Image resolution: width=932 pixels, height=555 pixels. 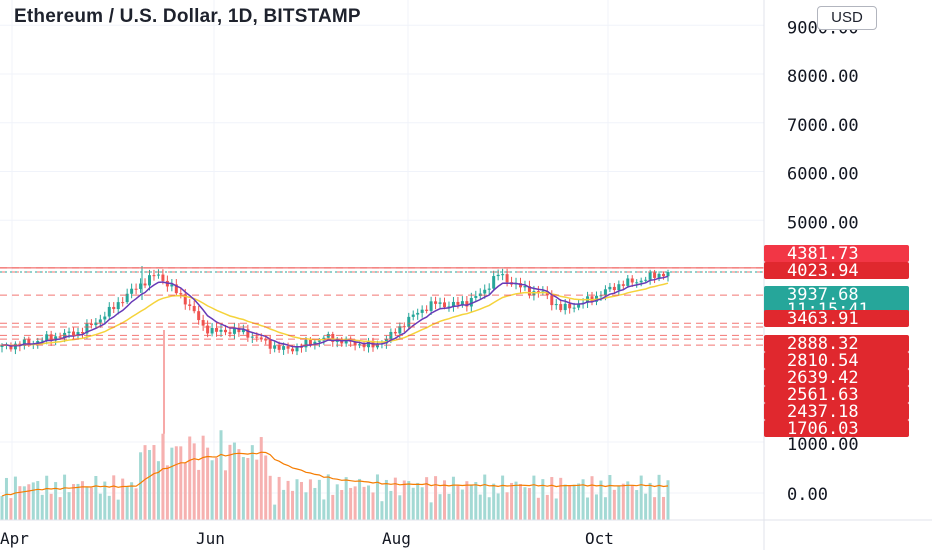 What do you see at coordinates (823, 126) in the screenshot?
I see `y-tick-label: 7000.00` at bounding box center [823, 126].